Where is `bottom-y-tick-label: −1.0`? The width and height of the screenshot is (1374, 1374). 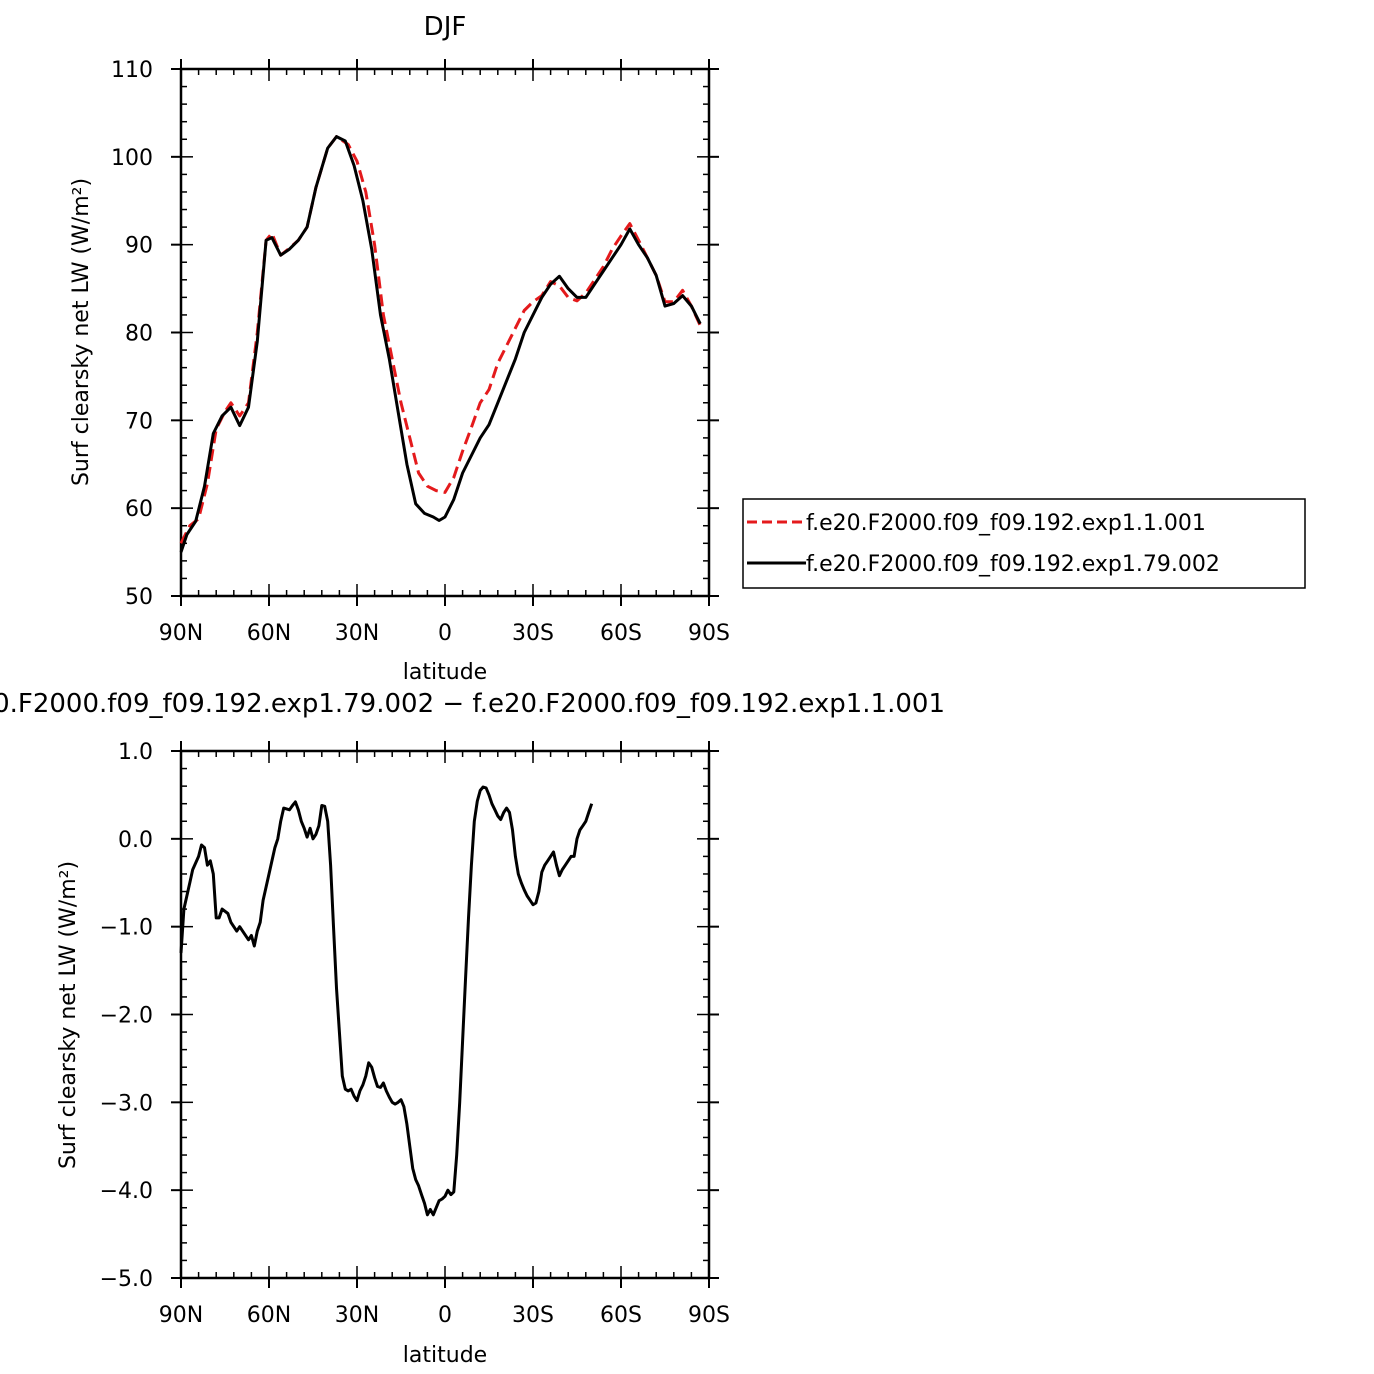 bottom-y-tick-label: −1.0 is located at coordinates (126, 928).